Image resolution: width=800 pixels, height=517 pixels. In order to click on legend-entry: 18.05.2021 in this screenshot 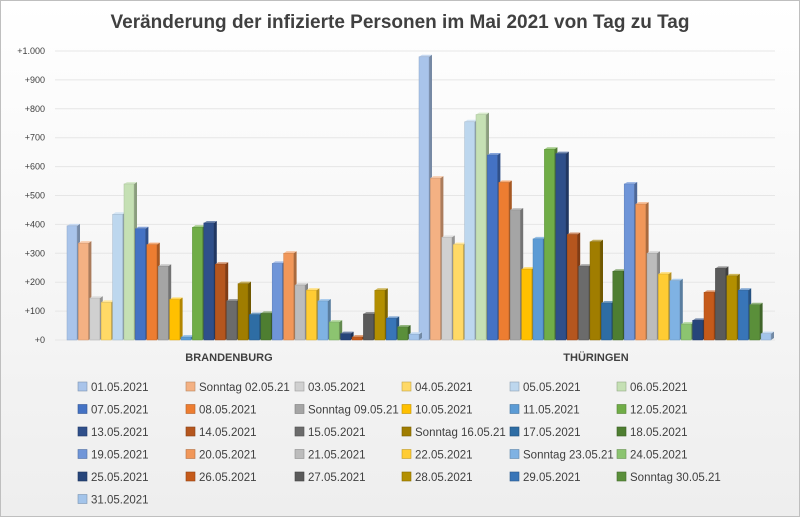, I will do `click(652, 432)`.